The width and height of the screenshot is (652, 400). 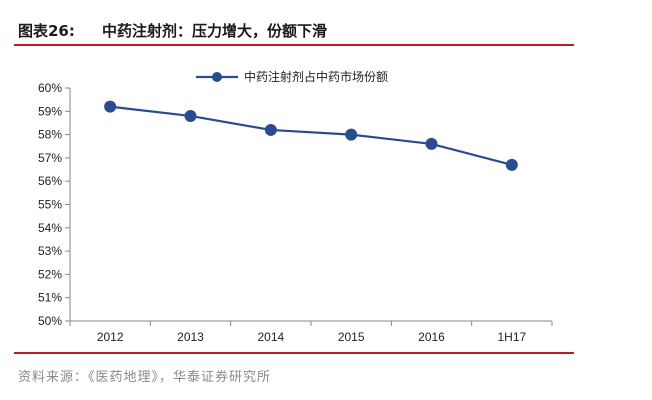 I want to click on bottom-divider, so click(x=294, y=353).